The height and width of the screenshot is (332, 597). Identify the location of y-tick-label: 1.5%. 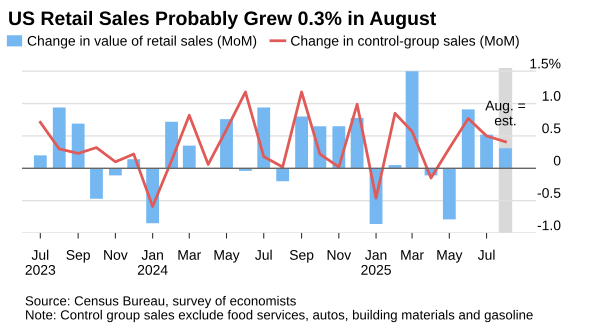
(545, 63).